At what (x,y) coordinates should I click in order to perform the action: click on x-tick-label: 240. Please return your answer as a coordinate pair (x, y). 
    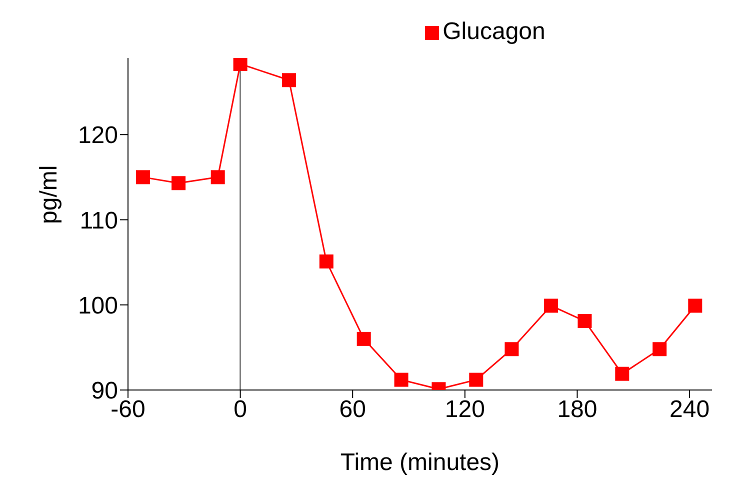
    Looking at the image, I should click on (690, 410).